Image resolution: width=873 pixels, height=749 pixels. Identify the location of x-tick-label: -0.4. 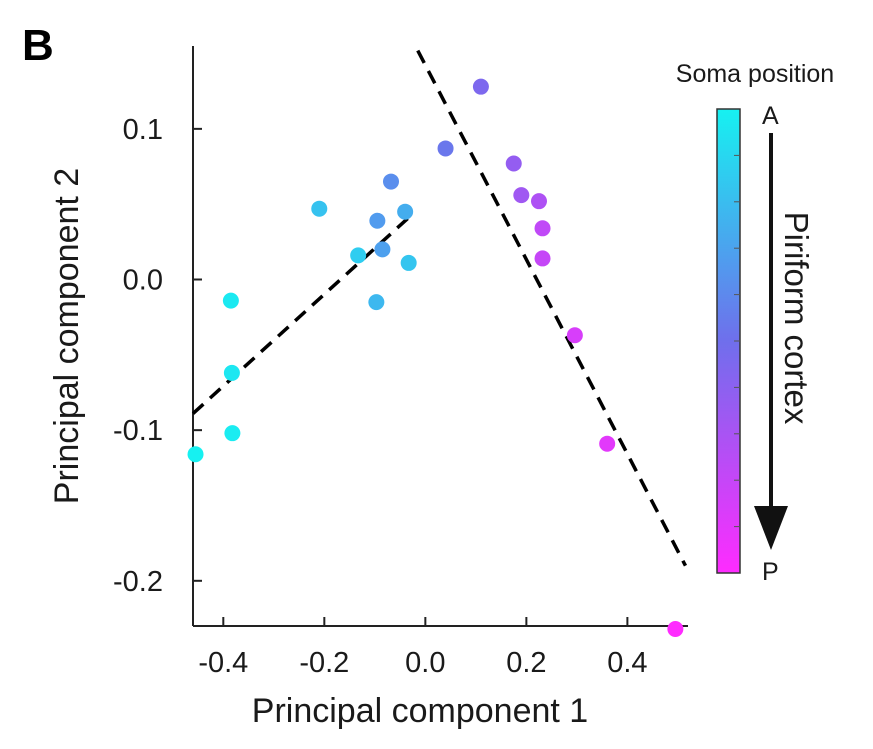
(223, 663).